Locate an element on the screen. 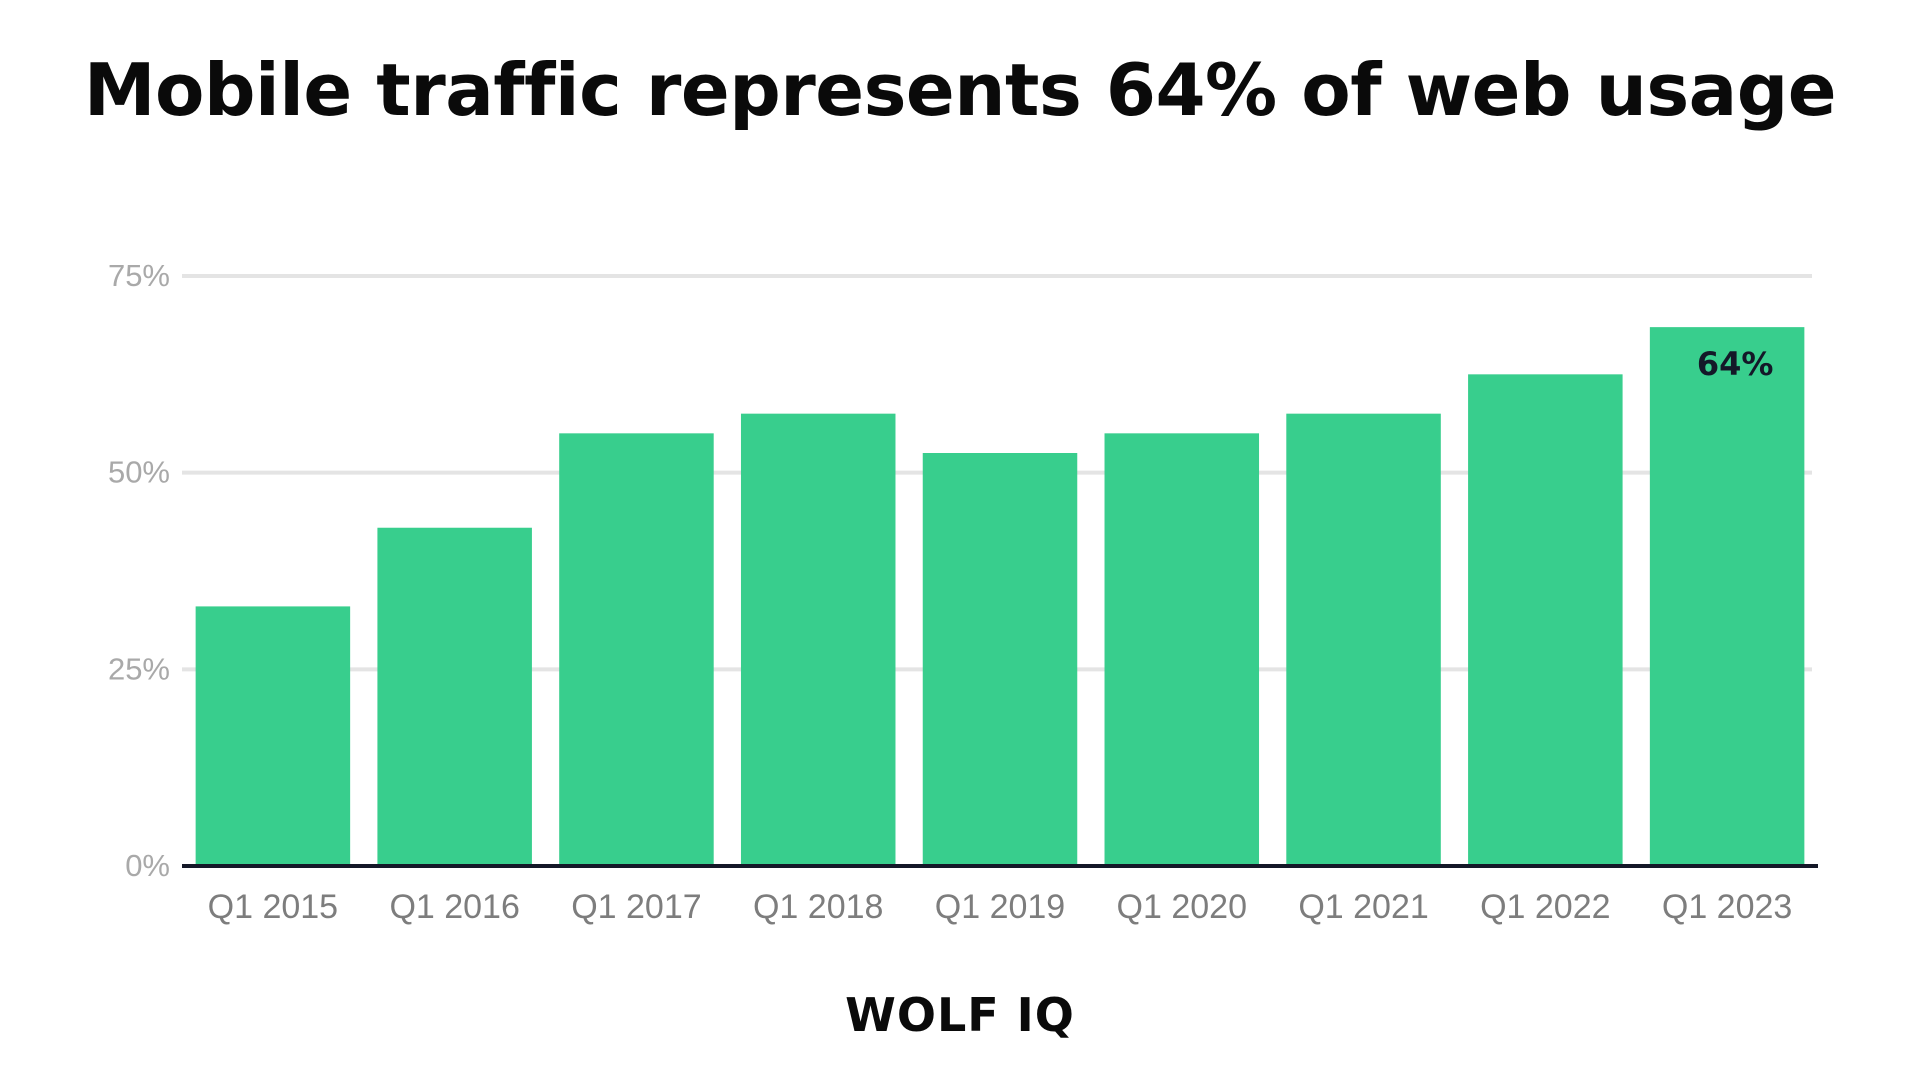 The height and width of the screenshot is (1080, 1920). x-tick-label: Q1 2019 is located at coordinates (1000, 907).